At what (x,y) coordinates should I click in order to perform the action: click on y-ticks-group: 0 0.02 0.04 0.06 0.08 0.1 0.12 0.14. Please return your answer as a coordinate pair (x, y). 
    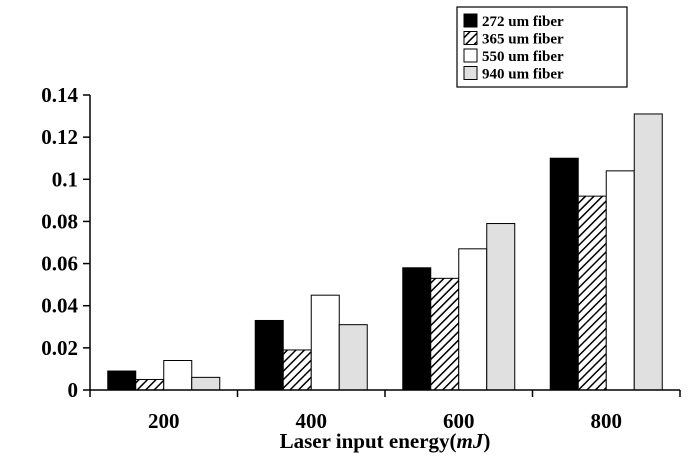
    Looking at the image, I should click on (65, 242).